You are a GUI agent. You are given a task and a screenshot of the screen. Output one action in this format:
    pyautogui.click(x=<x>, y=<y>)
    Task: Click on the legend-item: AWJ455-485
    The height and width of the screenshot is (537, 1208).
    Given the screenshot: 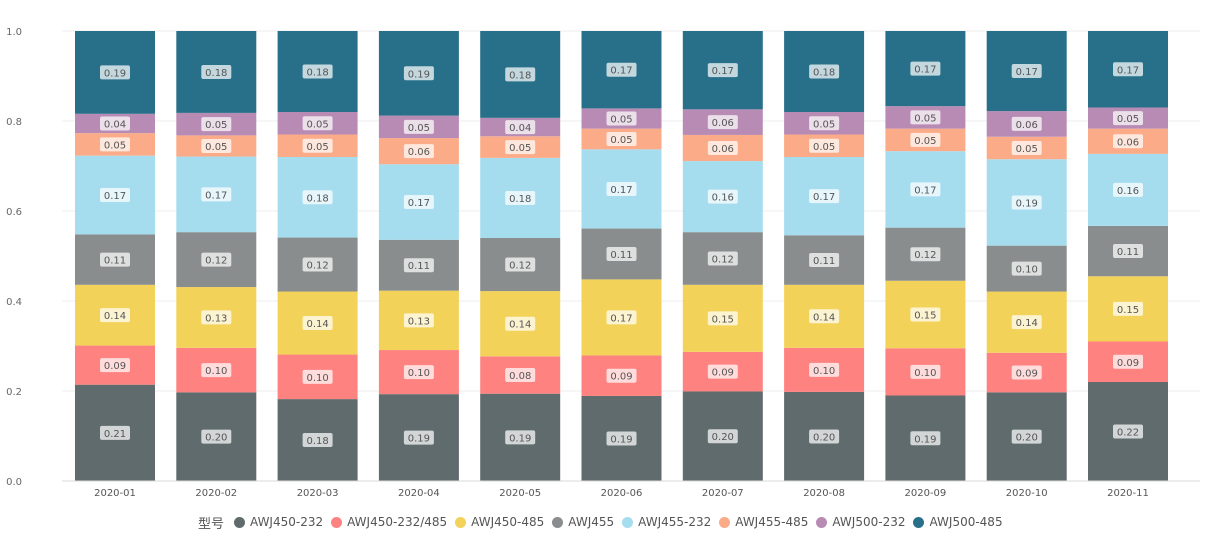 What is the action you would take?
    pyautogui.click(x=763, y=522)
    